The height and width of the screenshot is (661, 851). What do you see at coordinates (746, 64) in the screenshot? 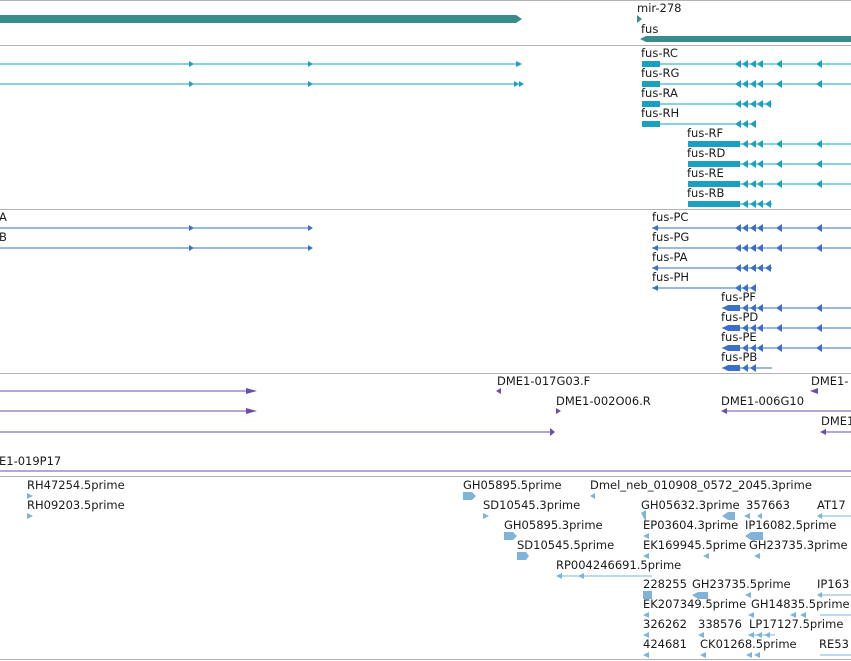
I see `fus-RC-glyph` at bounding box center [746, 64].